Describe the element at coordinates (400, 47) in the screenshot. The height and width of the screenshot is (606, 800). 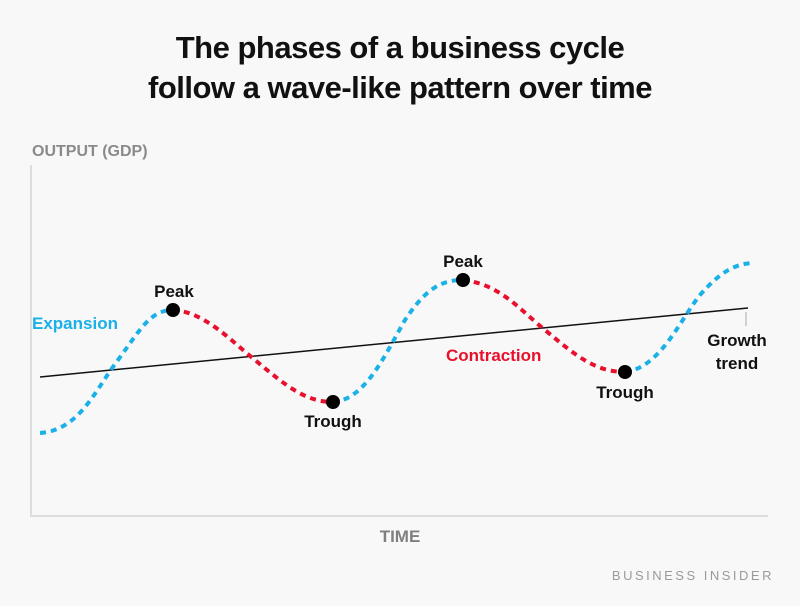
I see `chart-title-line1: The phases of a business cycle` at that location.